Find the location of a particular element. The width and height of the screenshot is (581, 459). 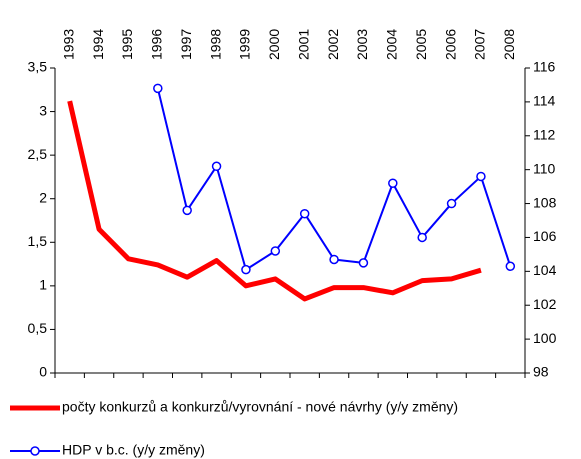

x-tick-label: 1995 is located at coordinates (127, 44).